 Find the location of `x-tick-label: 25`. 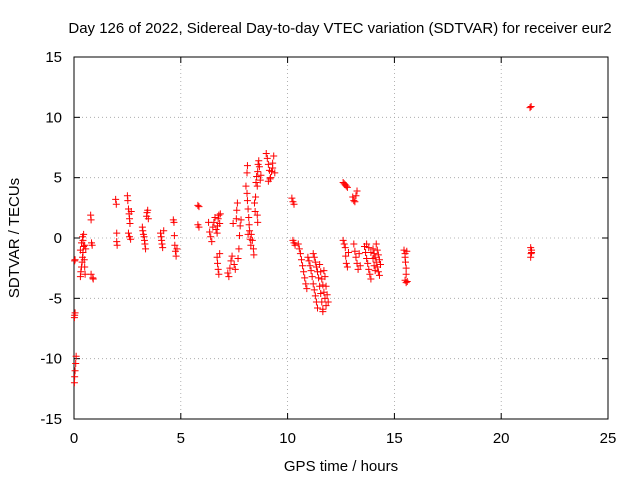

x-tick-label: 25 is located at coordinates (608, 438).